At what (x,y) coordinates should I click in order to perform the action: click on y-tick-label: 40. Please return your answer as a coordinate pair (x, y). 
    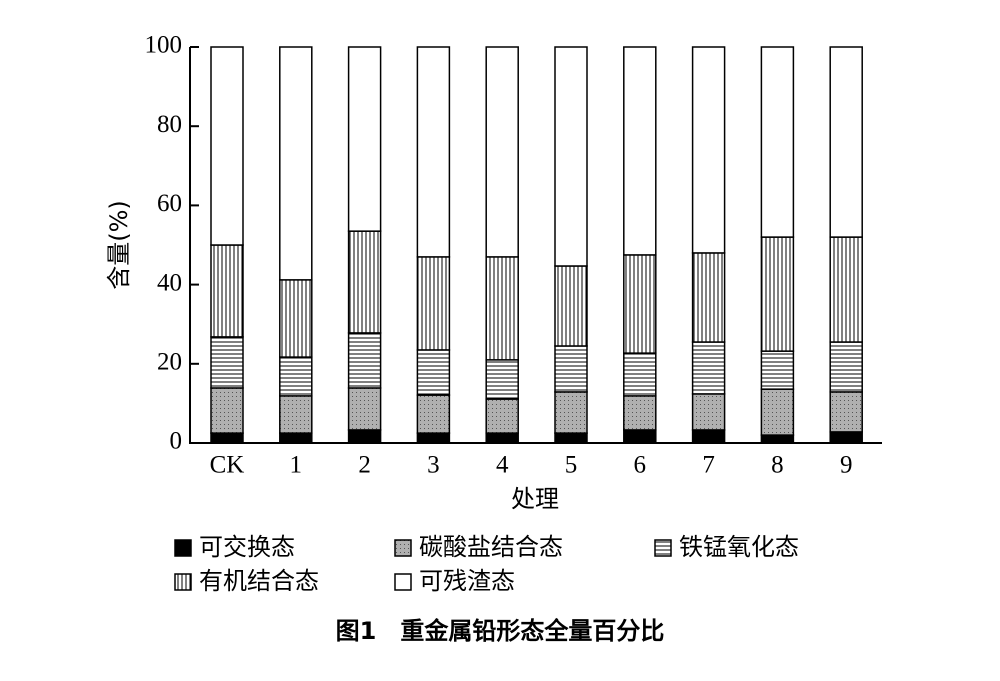
    Looking at the image, I should click on (169, 282).